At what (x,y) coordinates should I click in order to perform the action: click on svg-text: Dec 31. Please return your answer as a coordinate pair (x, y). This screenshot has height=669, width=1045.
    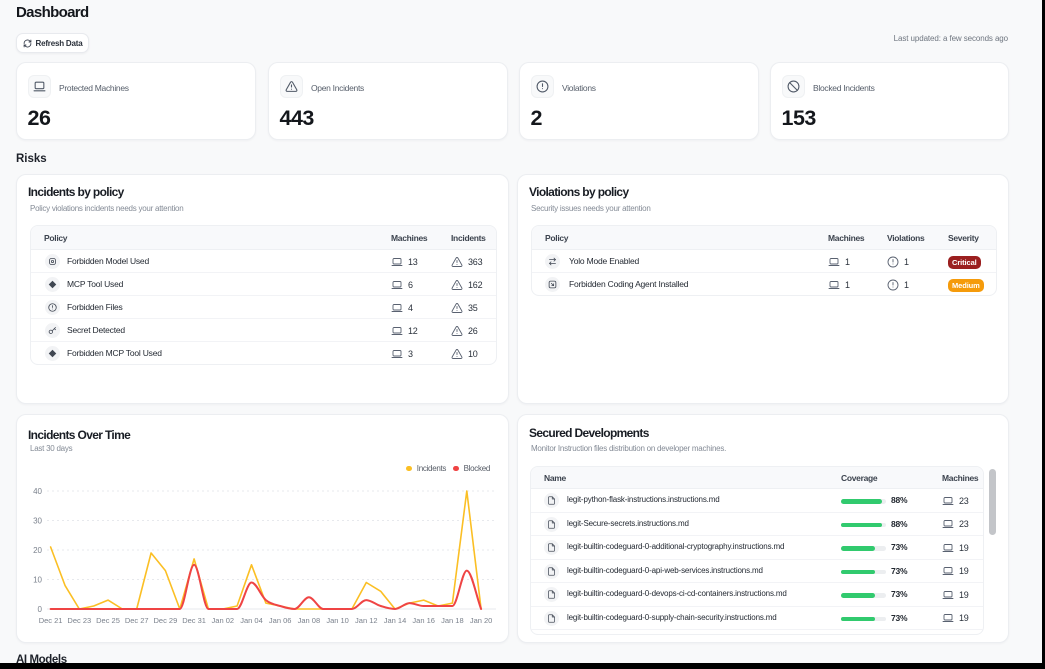
    Looking at the image, I should click on (194, 620).